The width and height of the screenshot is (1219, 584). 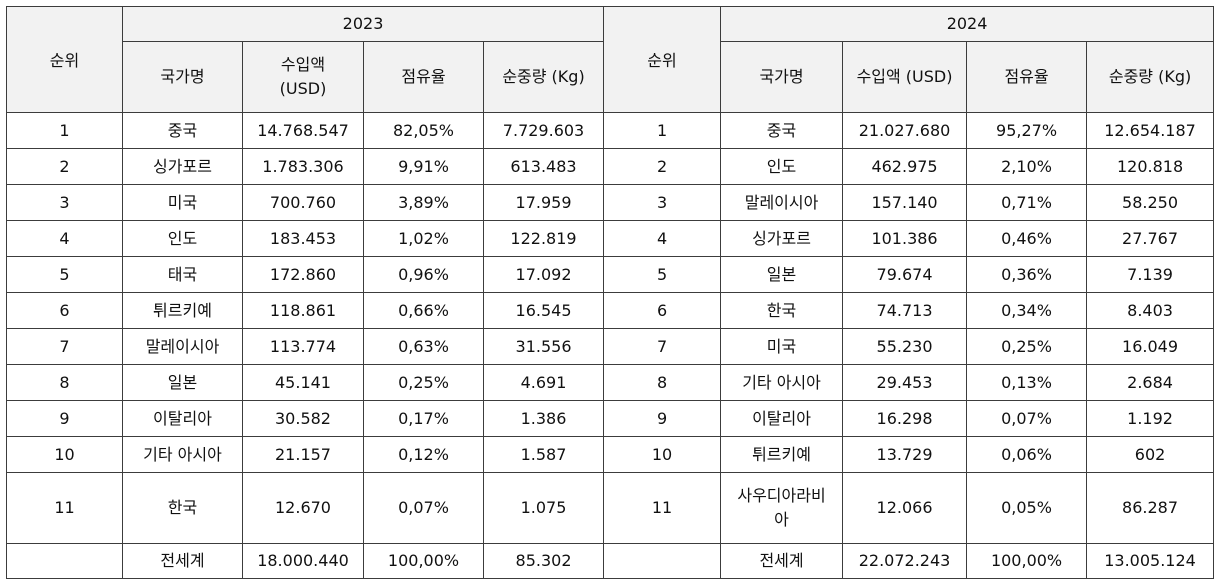 I want to click on rank-cell-2024: 6, so click(x=662, y=310).